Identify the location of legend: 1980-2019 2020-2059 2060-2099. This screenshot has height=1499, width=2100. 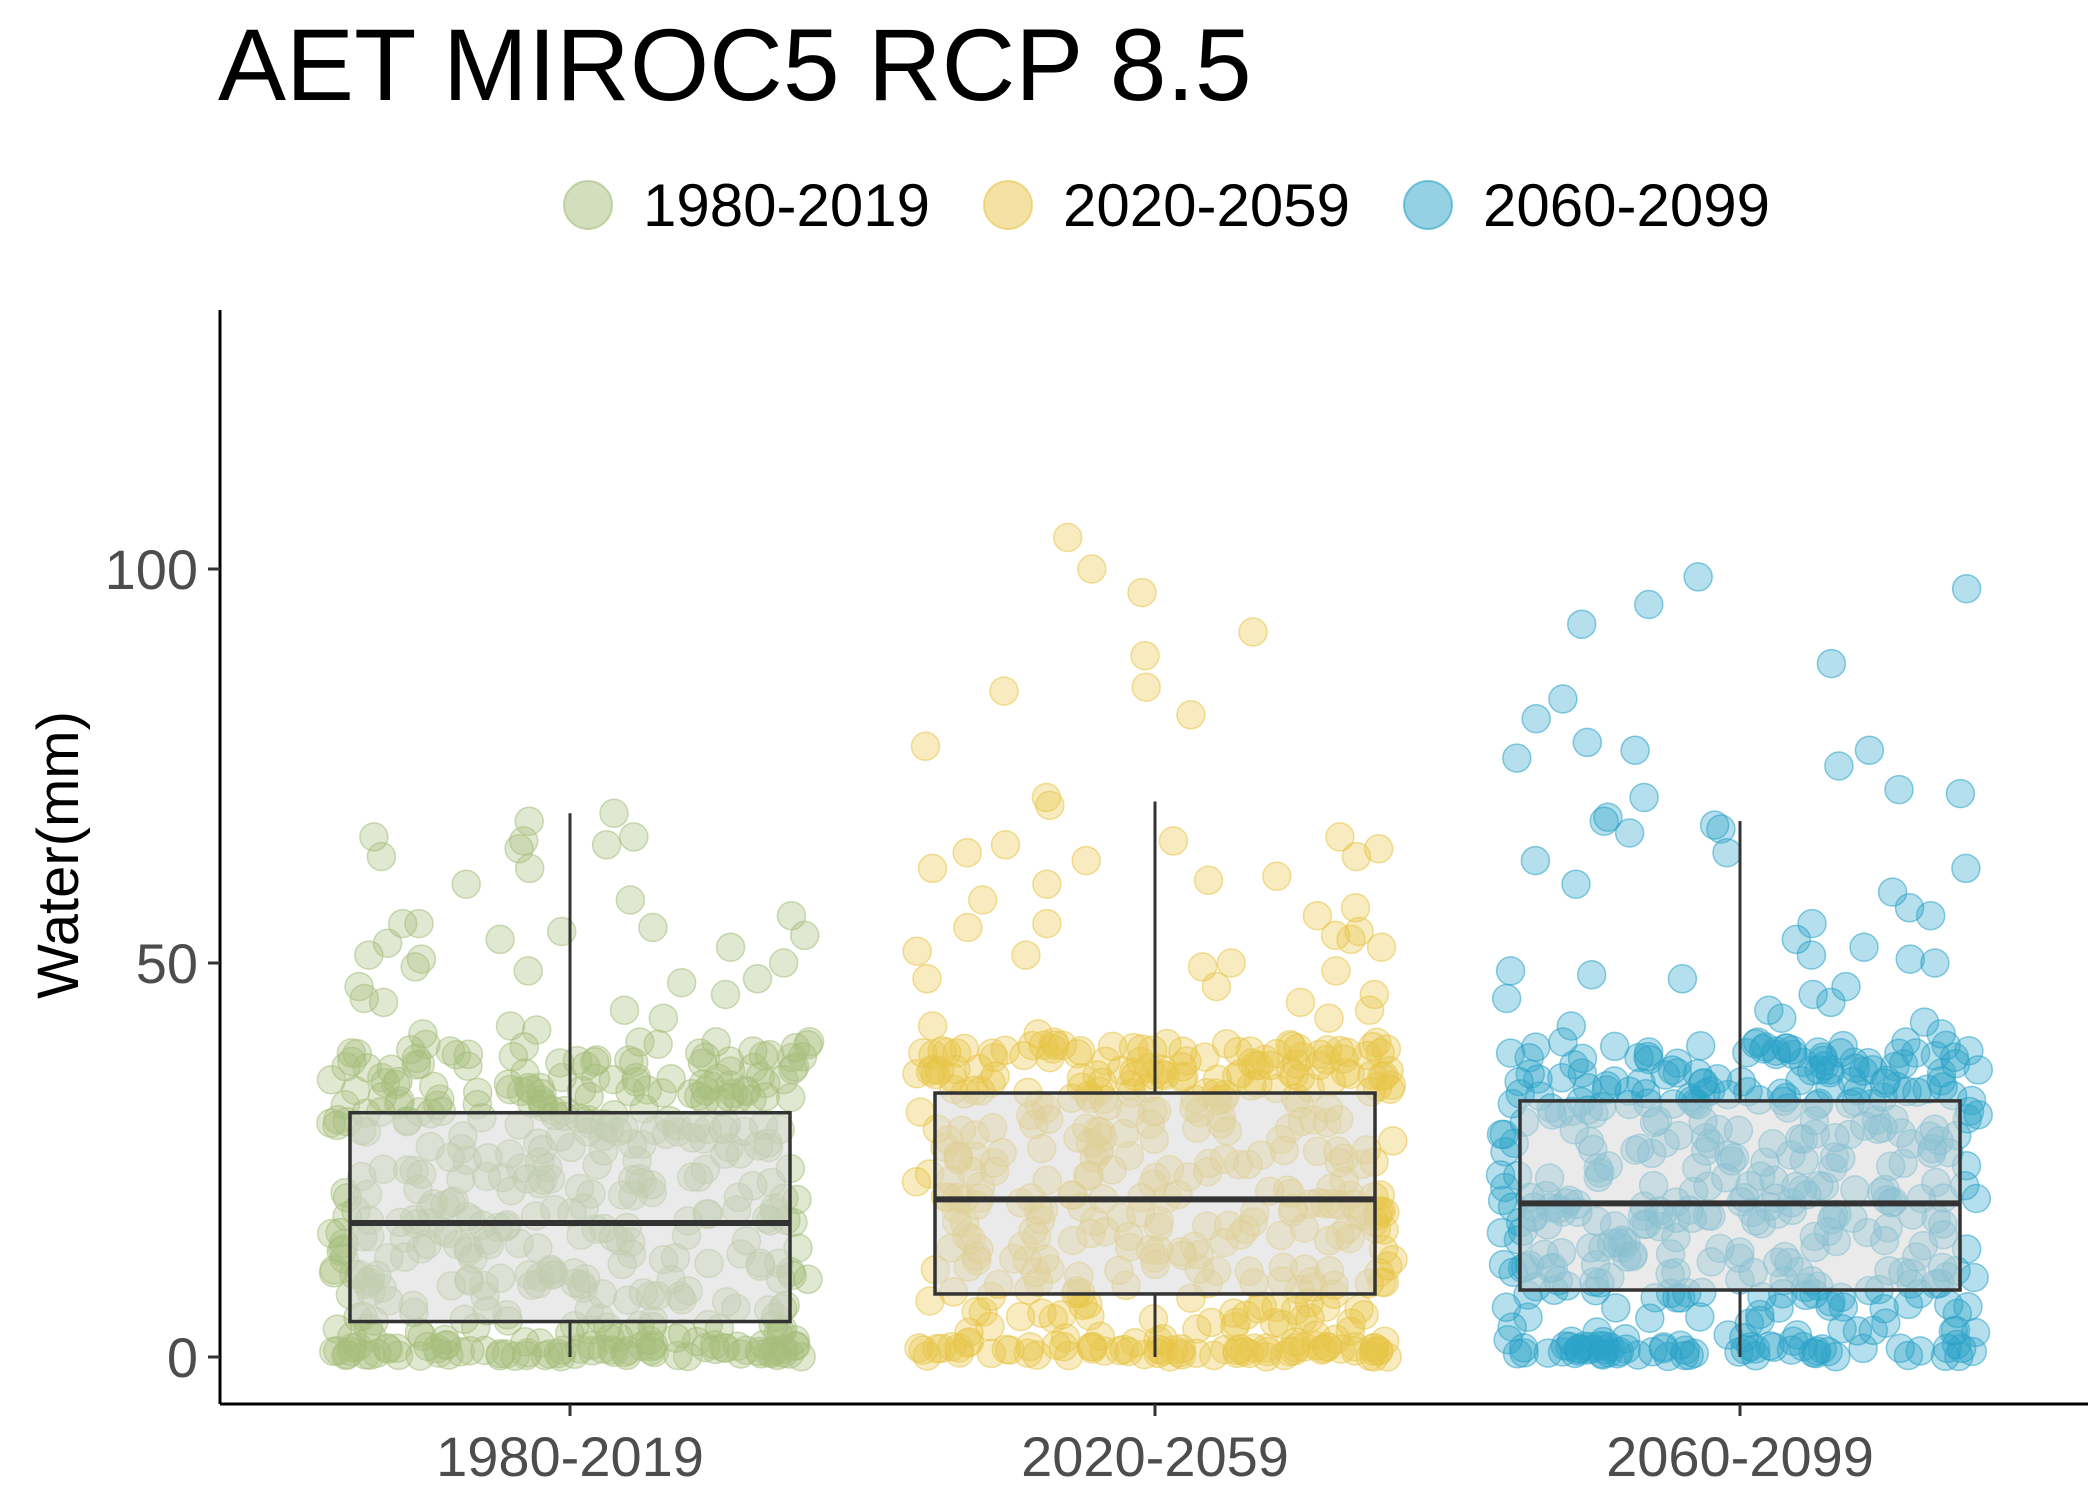
(1166, 205).